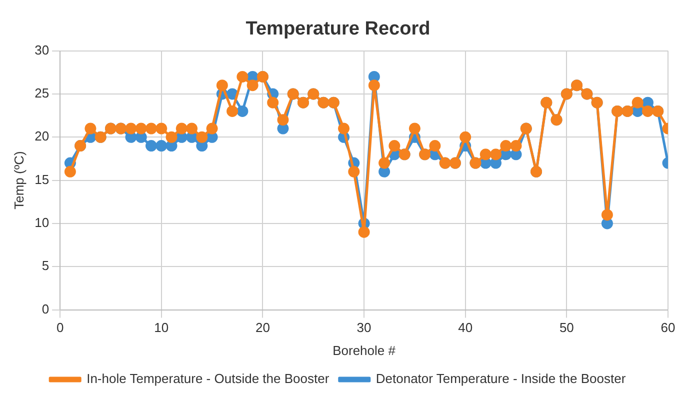 The width and height of the screenshot is (688, 404). I want to click on legend-label: In-hole Temperature - Outside the Booster, so click(208, 378).